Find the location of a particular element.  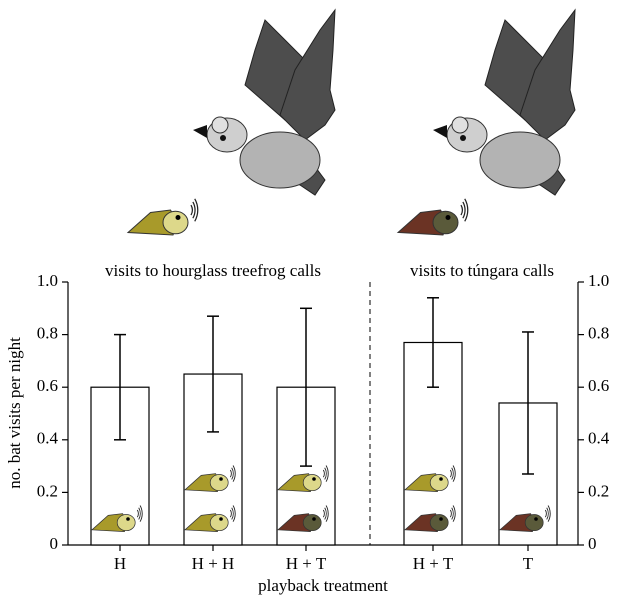

y2-tick-label: 1.0 is located at coordinates (598, 280).